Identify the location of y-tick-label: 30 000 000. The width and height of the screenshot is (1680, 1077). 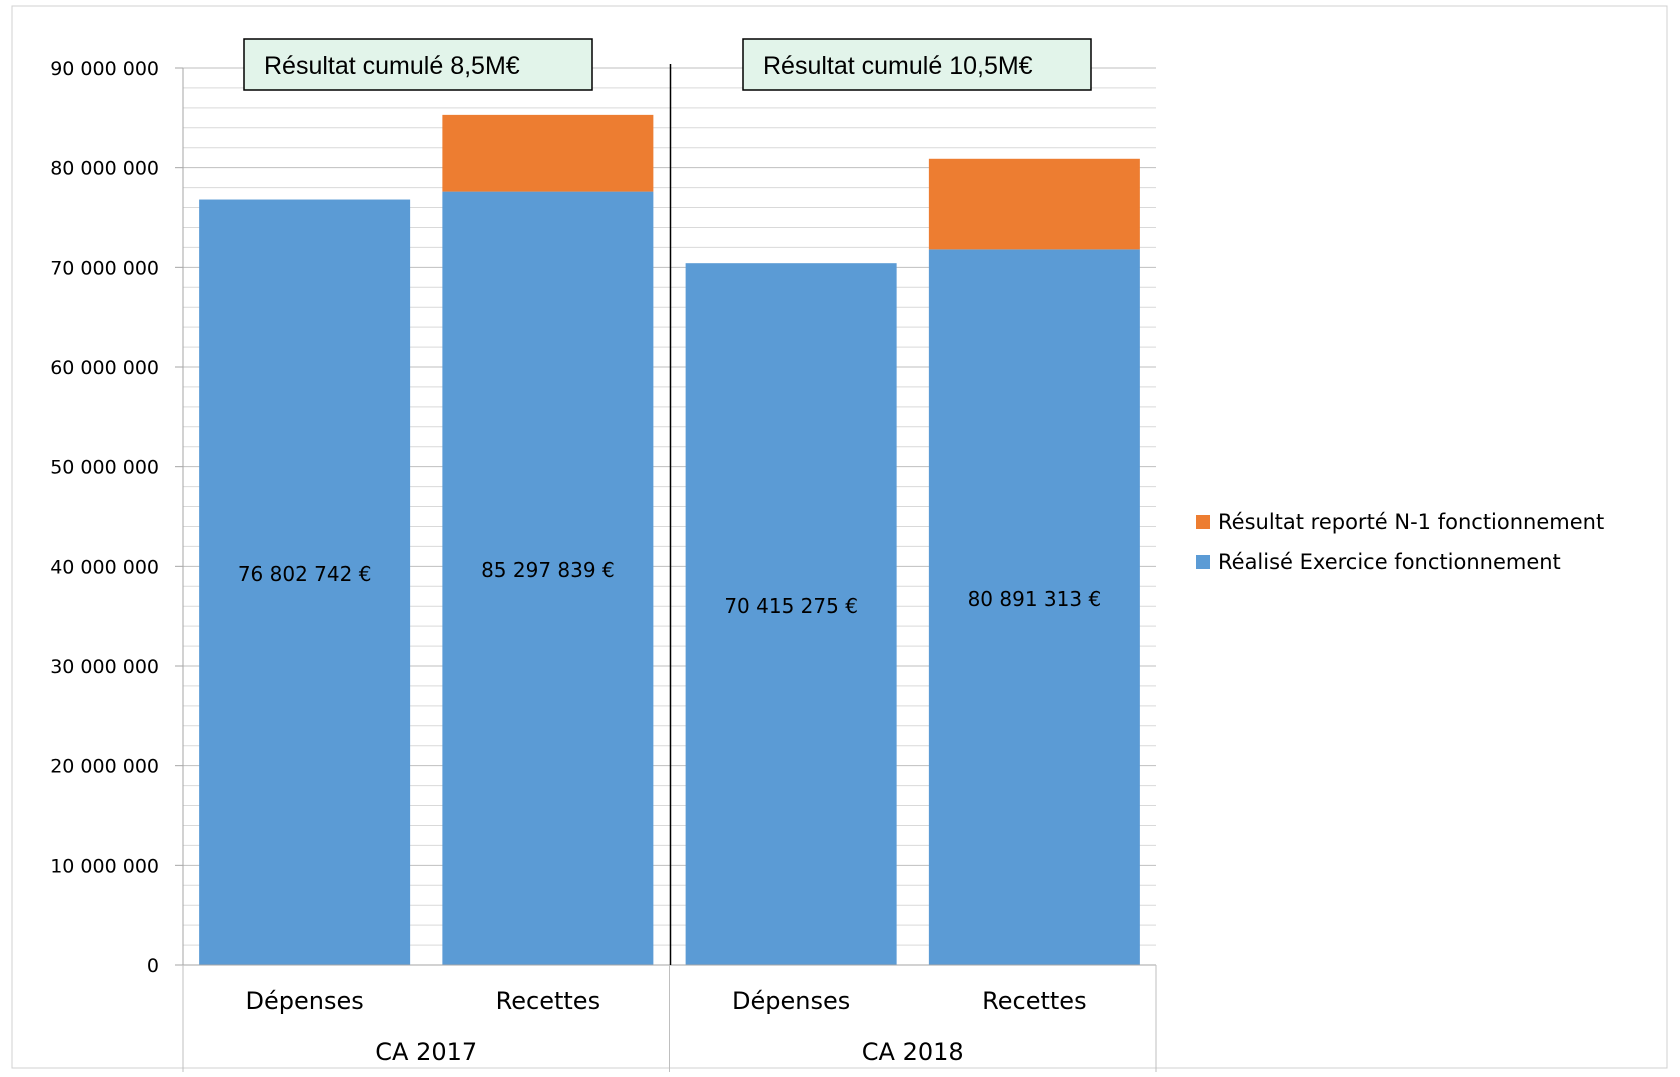
(104, 667).